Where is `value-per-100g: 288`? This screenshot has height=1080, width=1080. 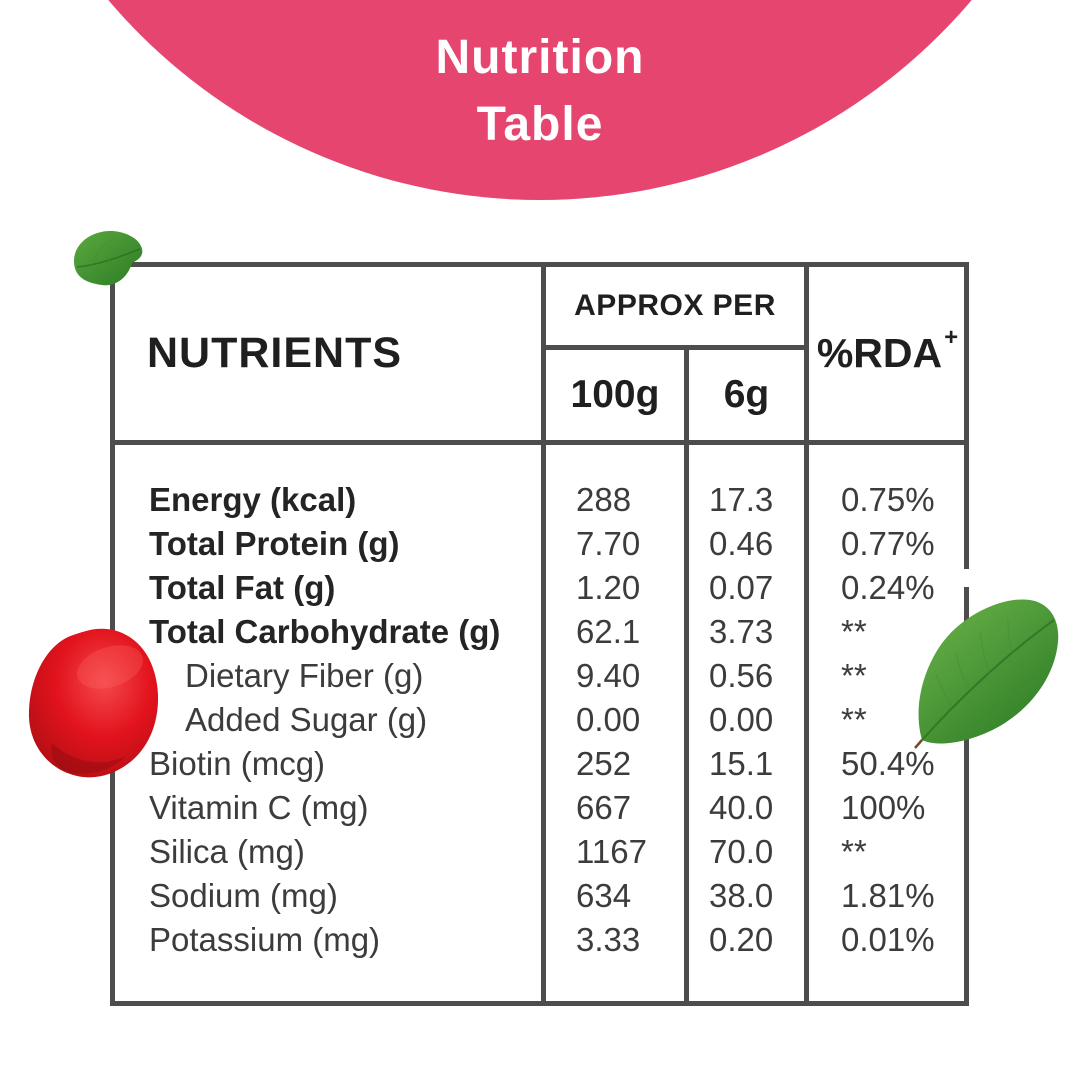
value-per-100g: 288 is located at coordinates (604, 499).